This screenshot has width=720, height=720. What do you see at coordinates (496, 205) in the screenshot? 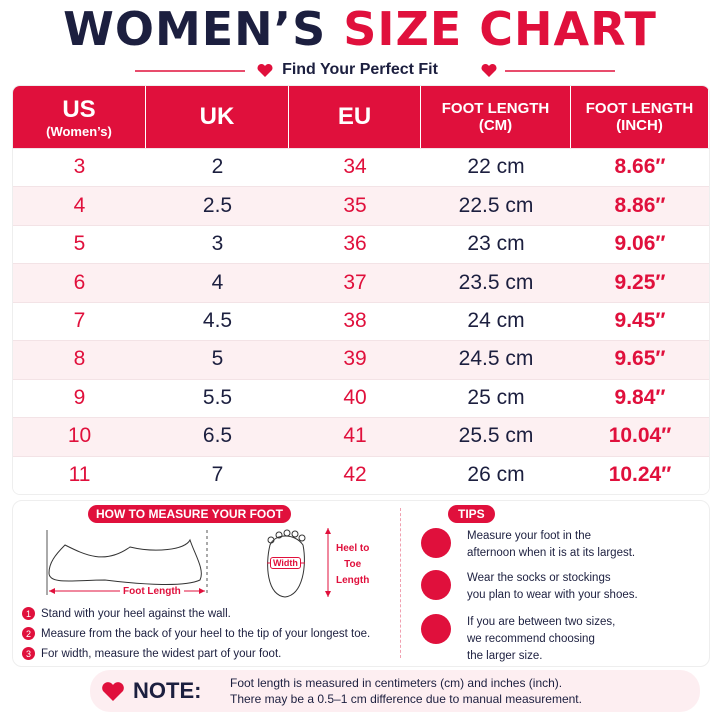
I see `table-cell: 22.5 cm` at bounding box center [496, 205].